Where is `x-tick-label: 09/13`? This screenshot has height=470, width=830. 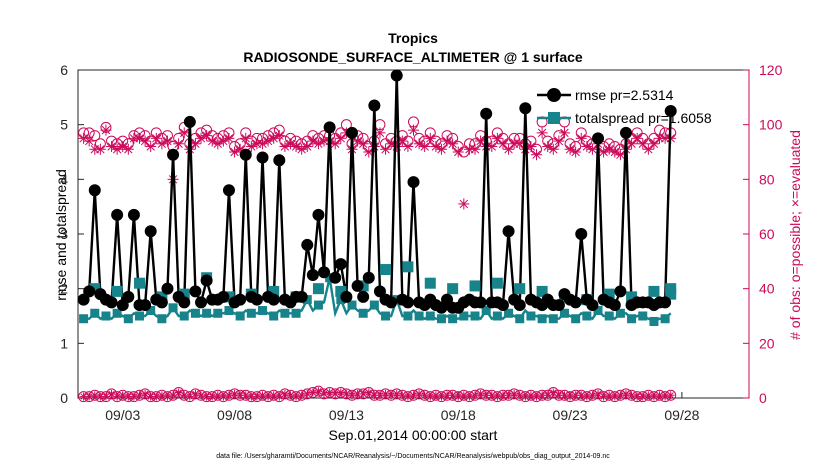 x-tick-label: 09/13 is located at coordinates (346, 415).